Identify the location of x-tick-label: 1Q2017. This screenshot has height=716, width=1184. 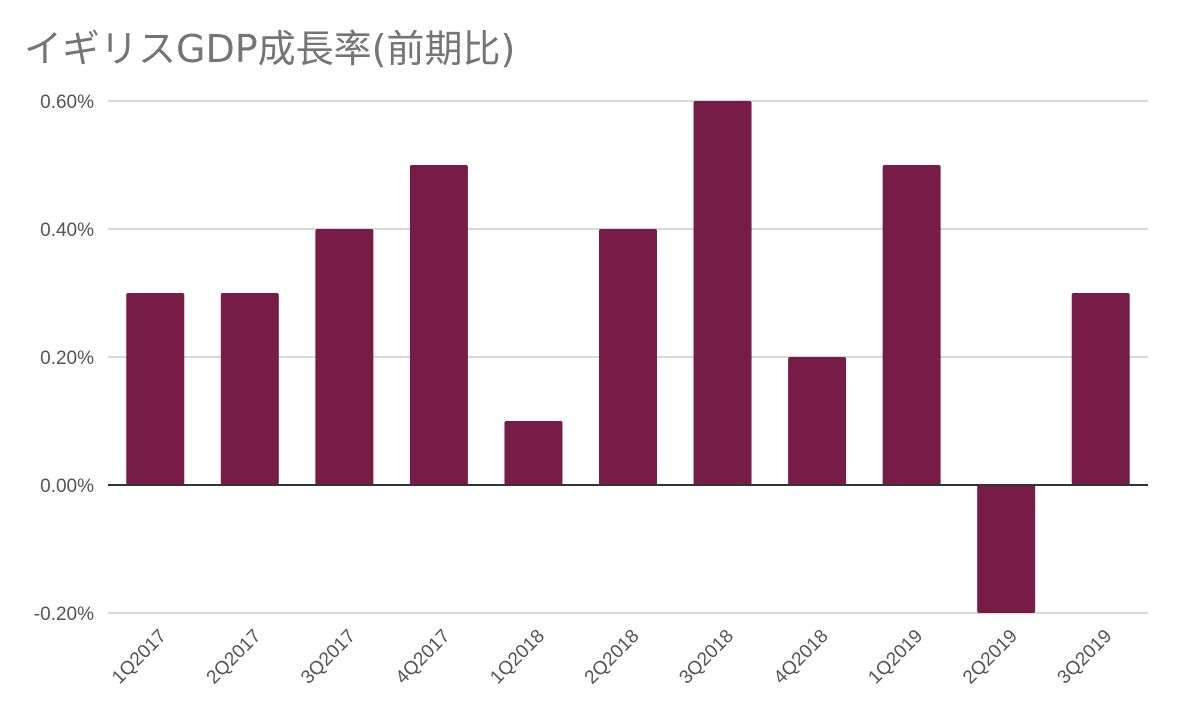
(139, 657).